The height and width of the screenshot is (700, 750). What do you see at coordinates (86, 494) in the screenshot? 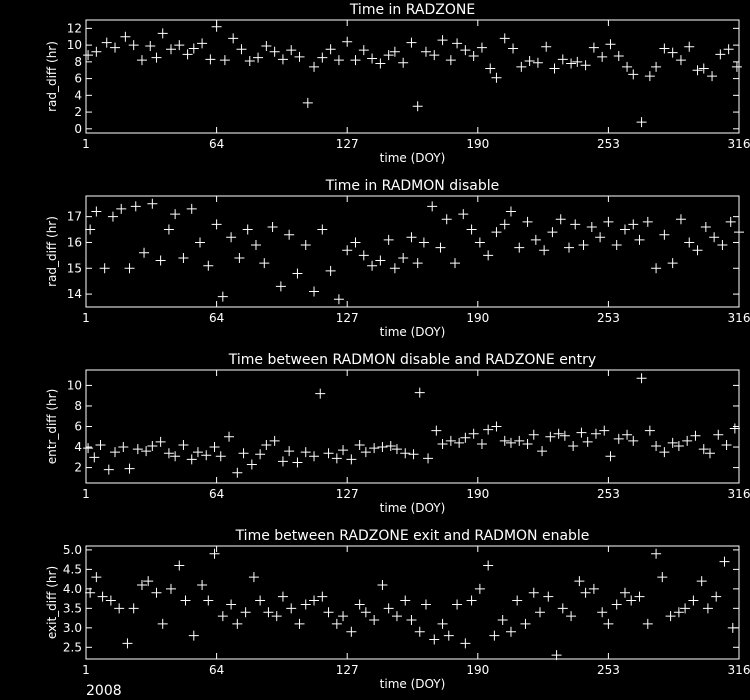
I see `x-tick-label: 1` at bounding box center [86, 494].